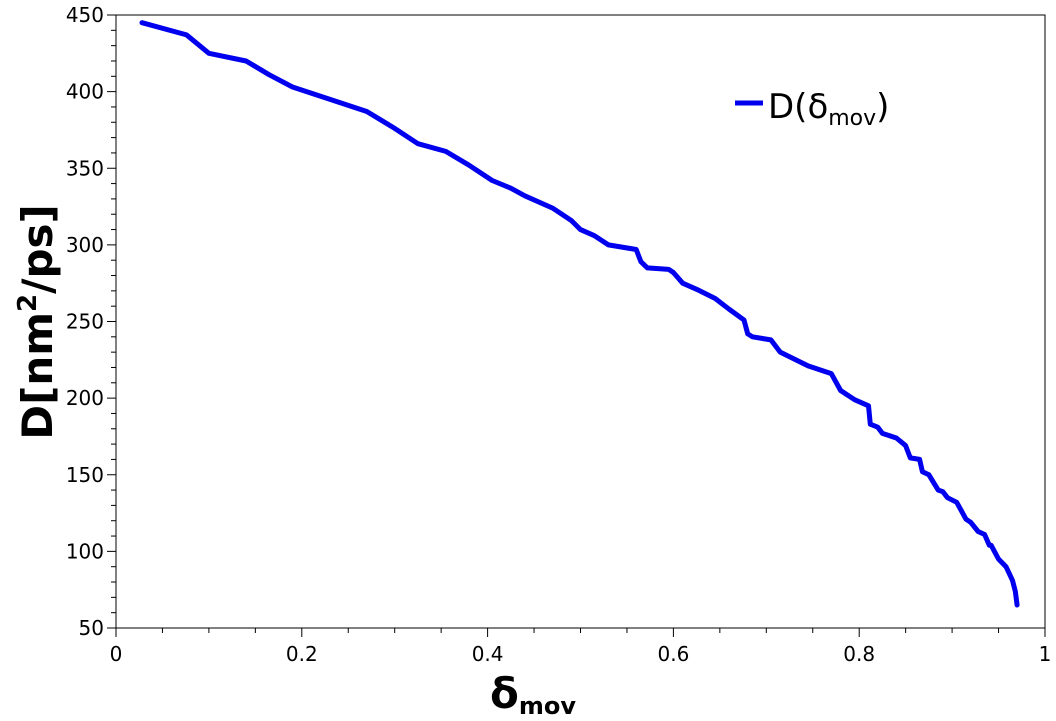  Describe the element at coordinates (116, 654) in the screenshot. I see `x-tick-label: 0` at that location.